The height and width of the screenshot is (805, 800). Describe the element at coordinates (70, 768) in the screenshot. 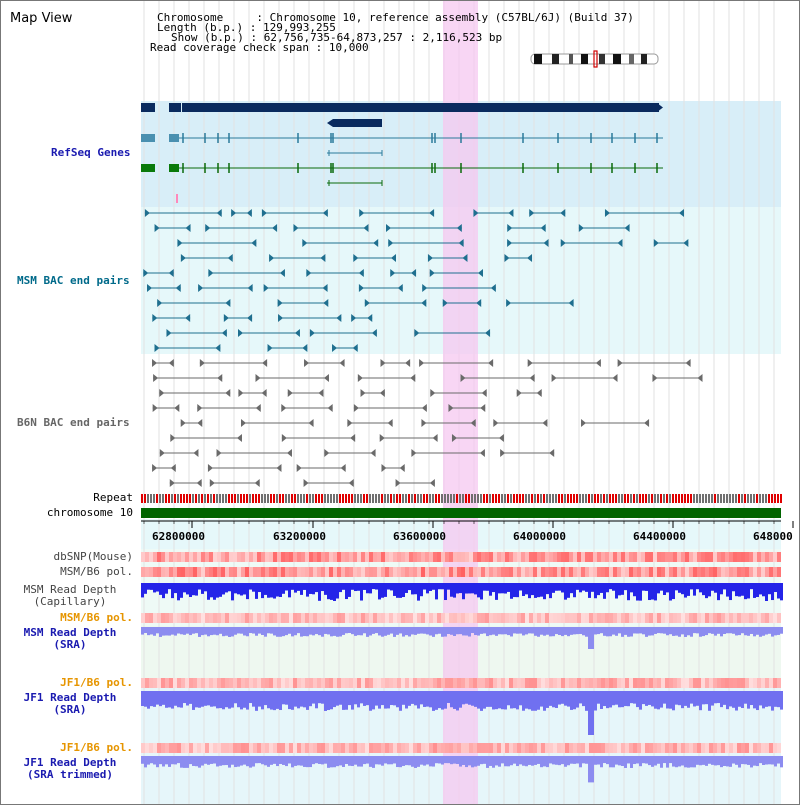

I see `track-label-jf1-depth-trimmed: JF1 Read Depth (SRA trimmed)` at that location.